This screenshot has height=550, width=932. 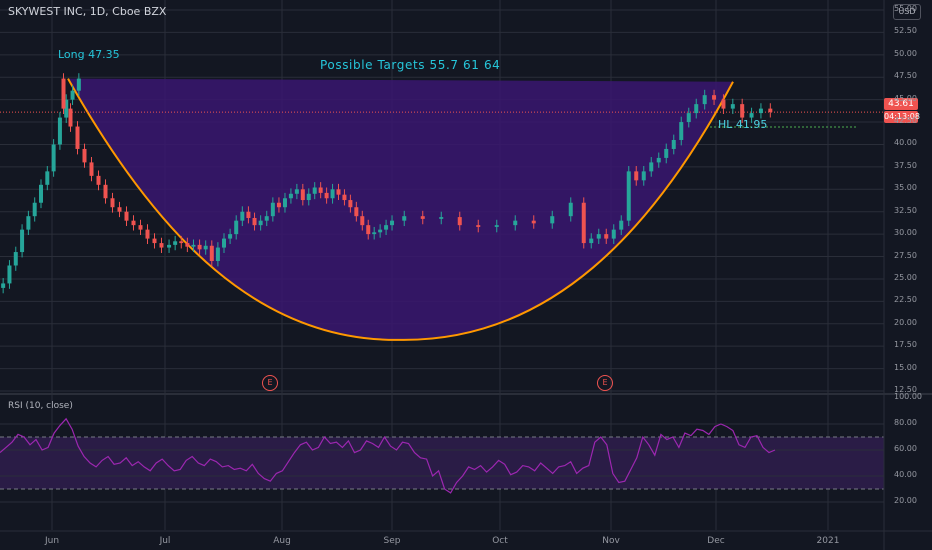 I want to click on rsi-tick-label: 40.00, so click(x=905, y=474).